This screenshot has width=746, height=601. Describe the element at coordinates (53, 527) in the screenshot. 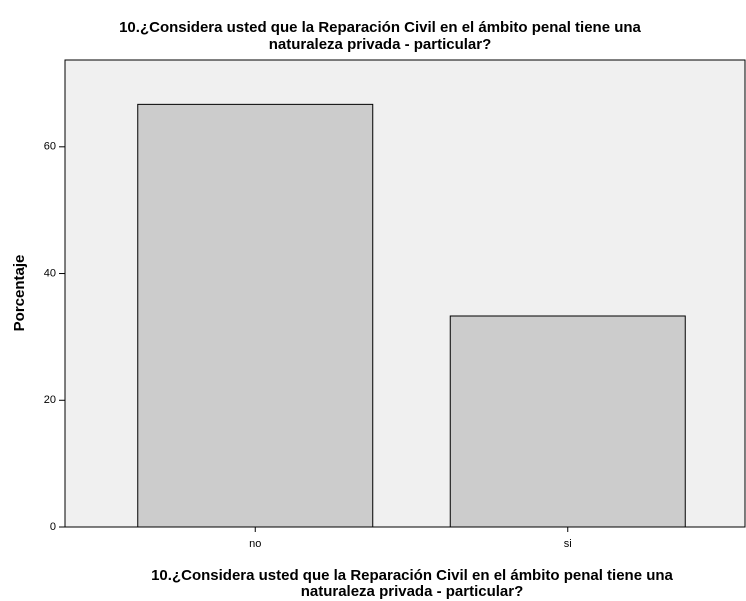

I see `y-tick-label: 0` at that location.